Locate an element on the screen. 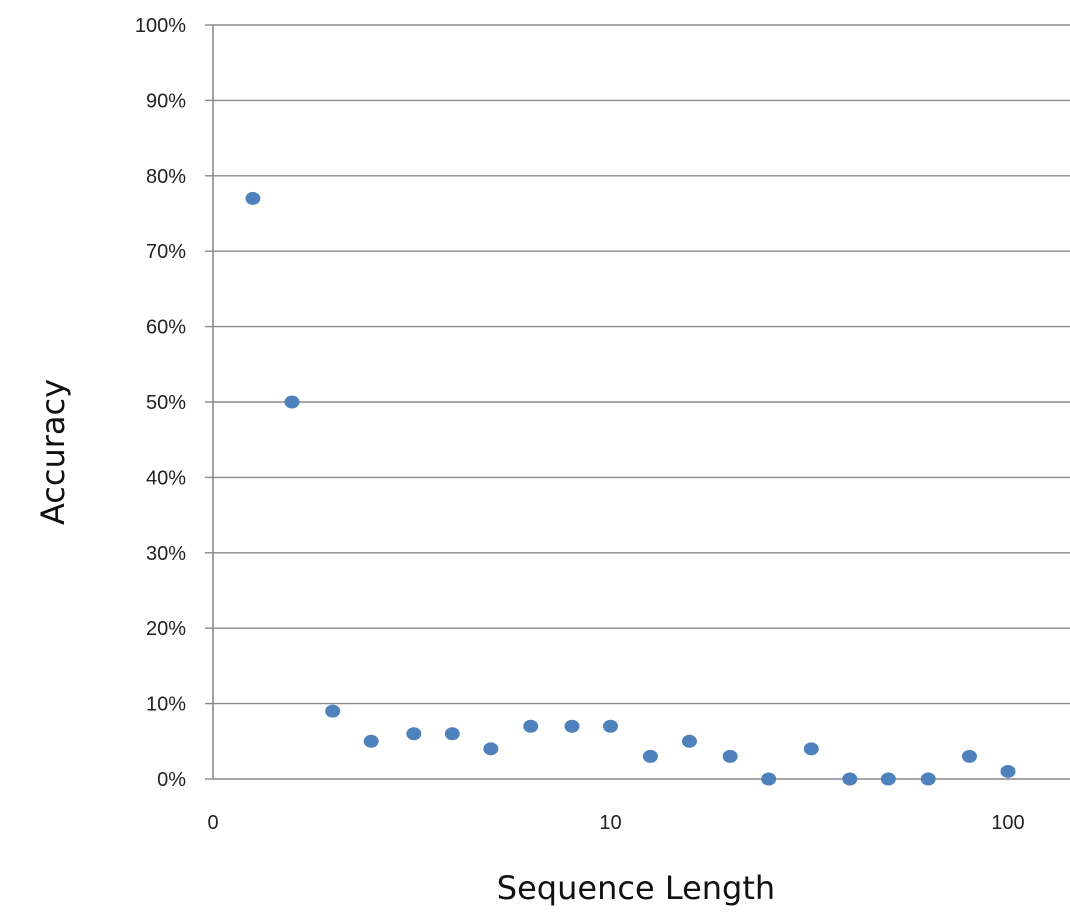 Image resolution: width=1070 pixels, height=924 pixels. x-tick-labels: 0 10 100 is located at coordinates (615, 823).